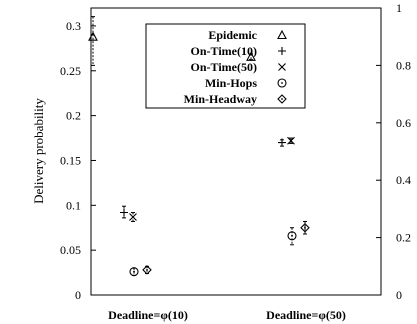 The width and height of the screenshot is (417, 324). Describe the element at coordinates (70, 71) in the screenshot. I see `left-tick-label: 0.25` at that location.